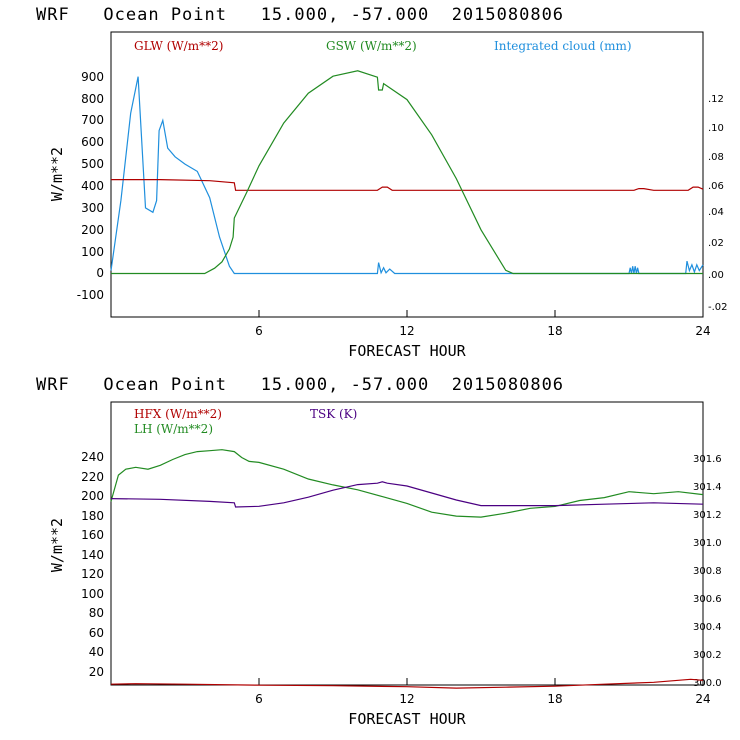 Image resolution: width=740 pixels, height=740 pixels. I want to click on chart-1-xtick-24: 24, so click(702, 331).